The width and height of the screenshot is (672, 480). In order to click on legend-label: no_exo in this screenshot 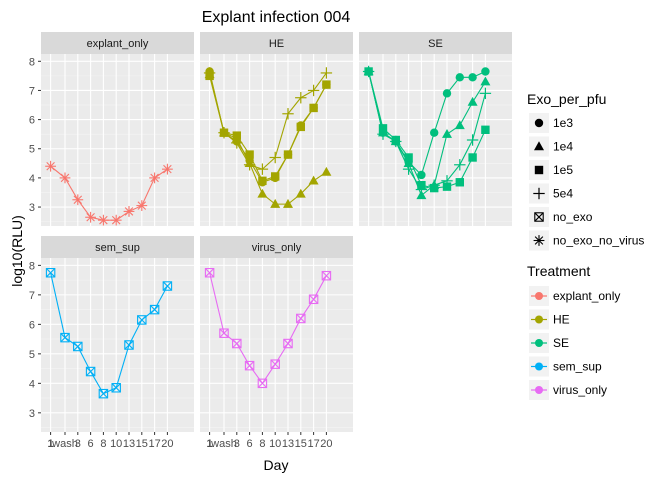, I will do `click(573, 217)`.